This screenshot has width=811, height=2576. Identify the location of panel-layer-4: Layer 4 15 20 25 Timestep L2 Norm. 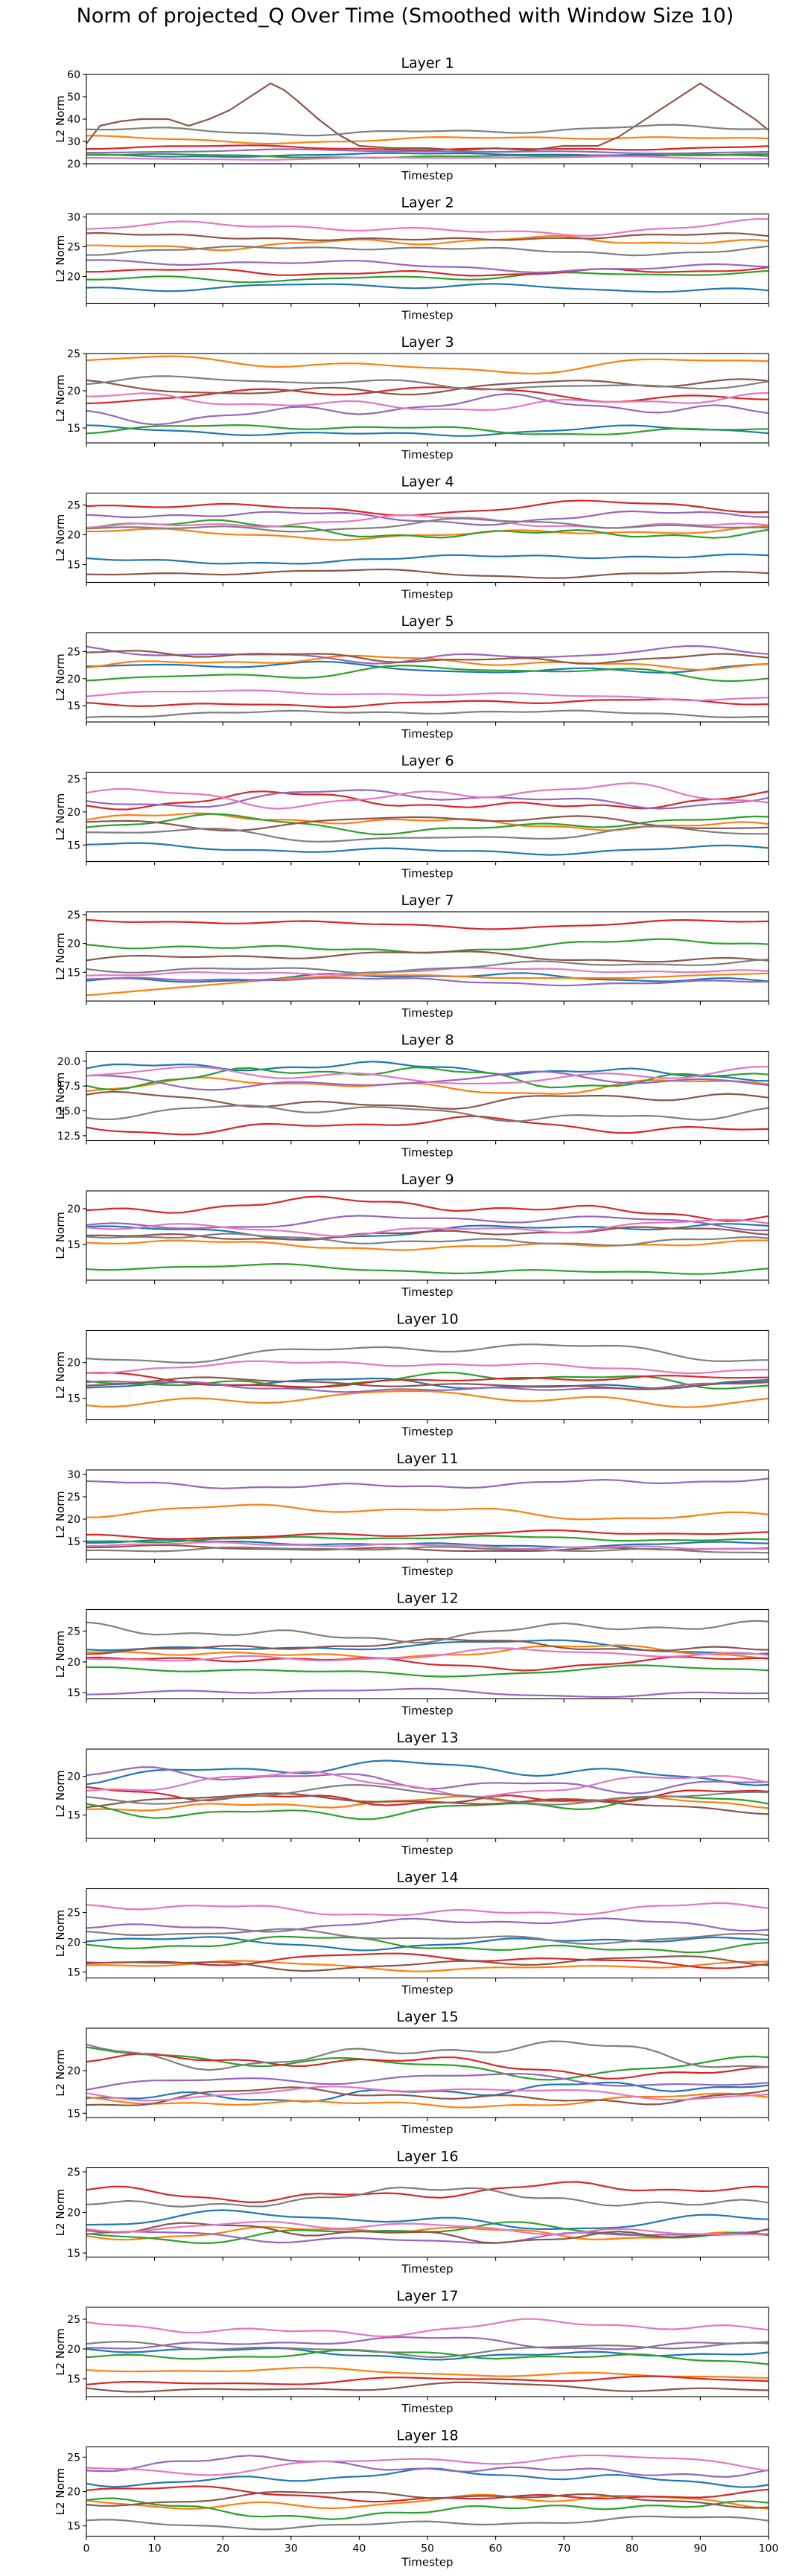
(411, 537).